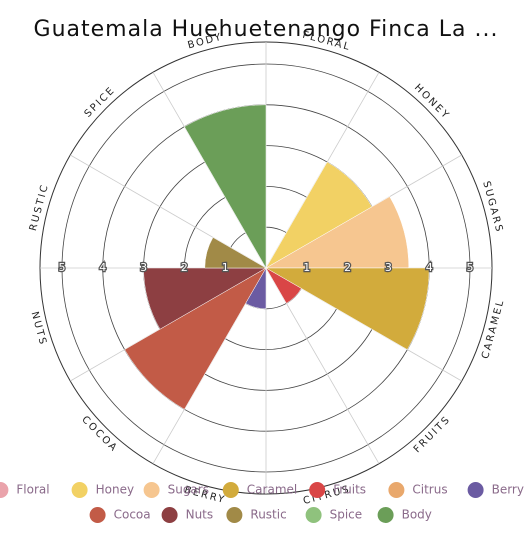 This screenshot has width=531, height=535. I want to click on category-label: Caramel, so click(493, 329).